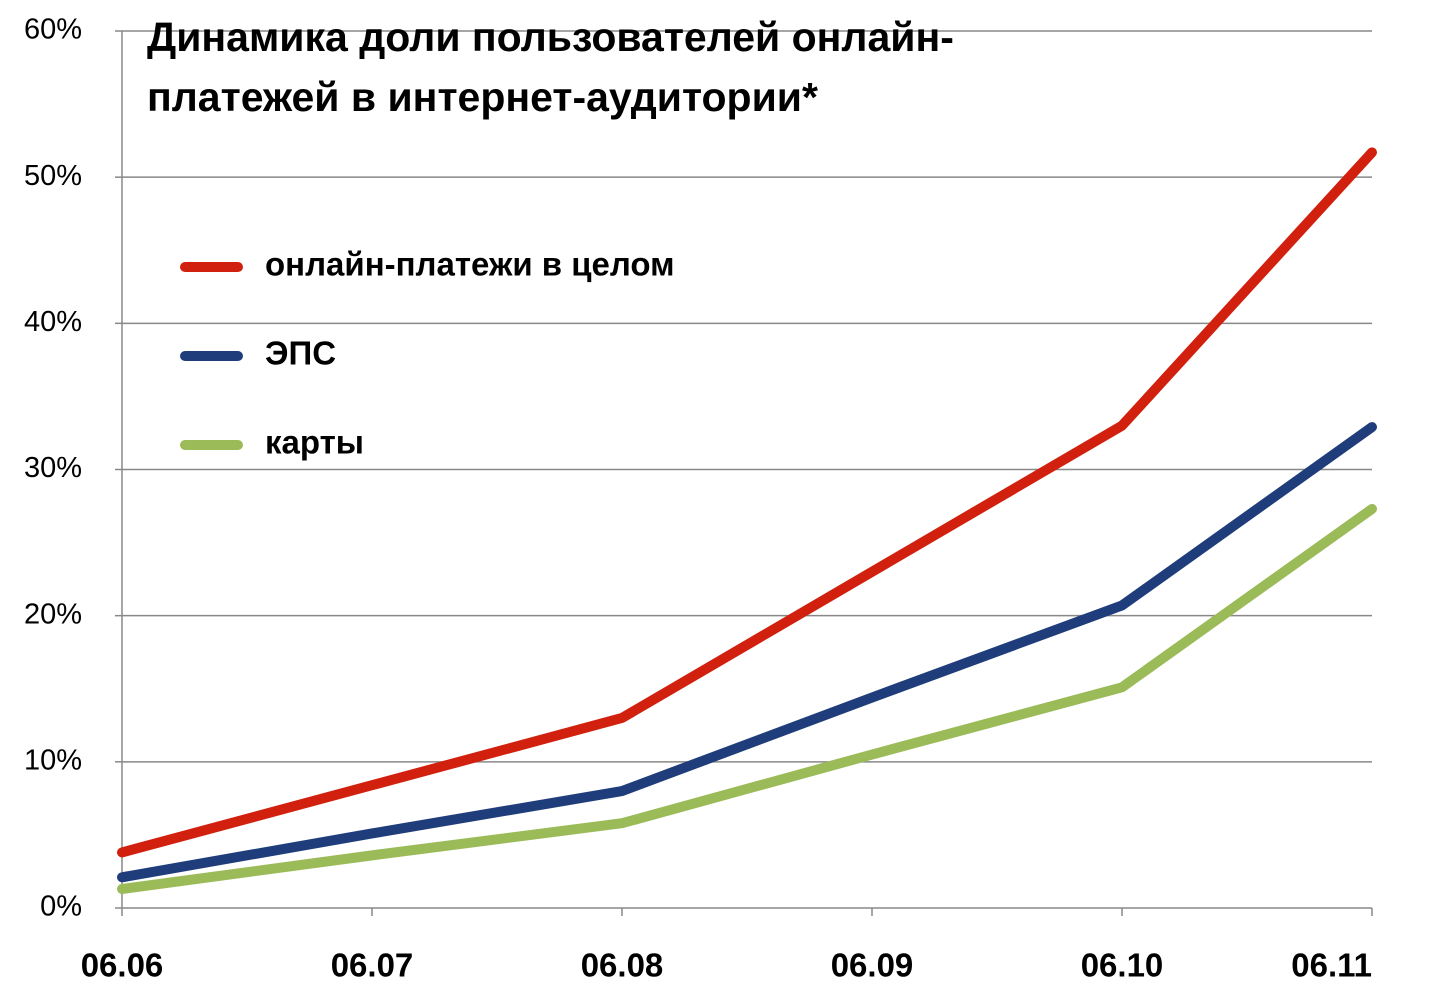 The width and height of the screenshot is (1429, 991). I want to click on x-tick-label: 06.08, so click(622, 965).